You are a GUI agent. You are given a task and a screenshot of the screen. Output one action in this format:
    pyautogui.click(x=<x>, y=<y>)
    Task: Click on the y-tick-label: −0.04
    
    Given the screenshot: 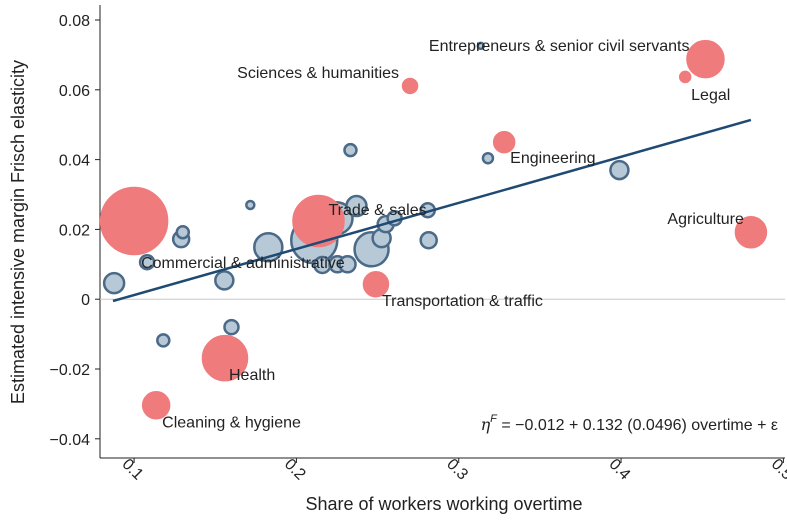 What is the action you would take?
    pyautogui.click(x=70, y=440)
    